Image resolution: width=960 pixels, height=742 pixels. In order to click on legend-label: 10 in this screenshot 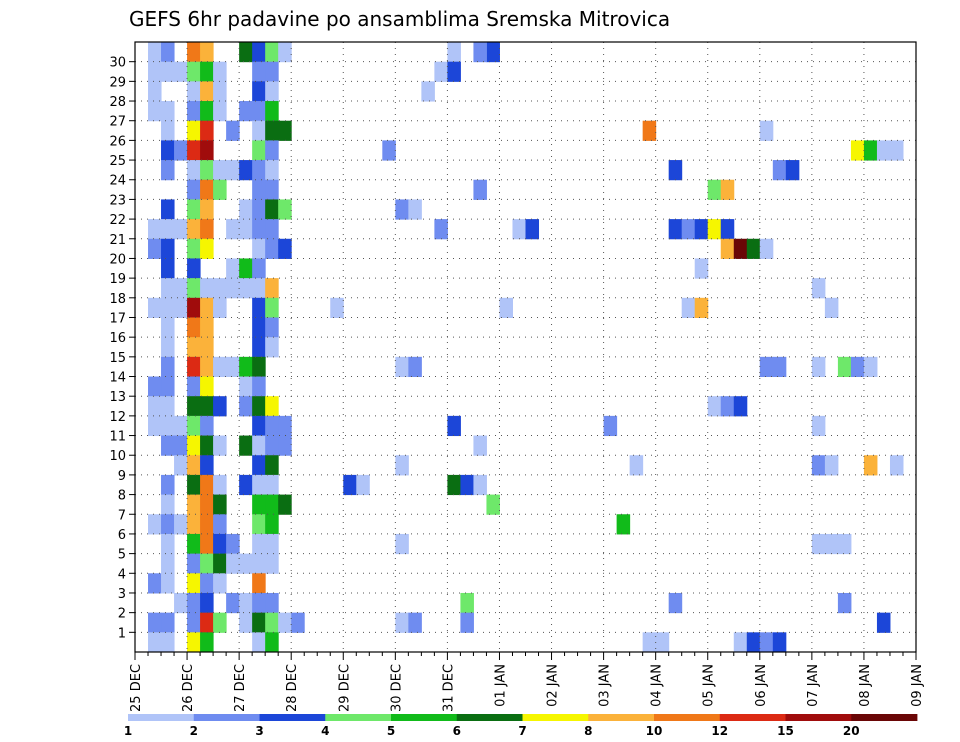, I will do `click(654, 731)`.